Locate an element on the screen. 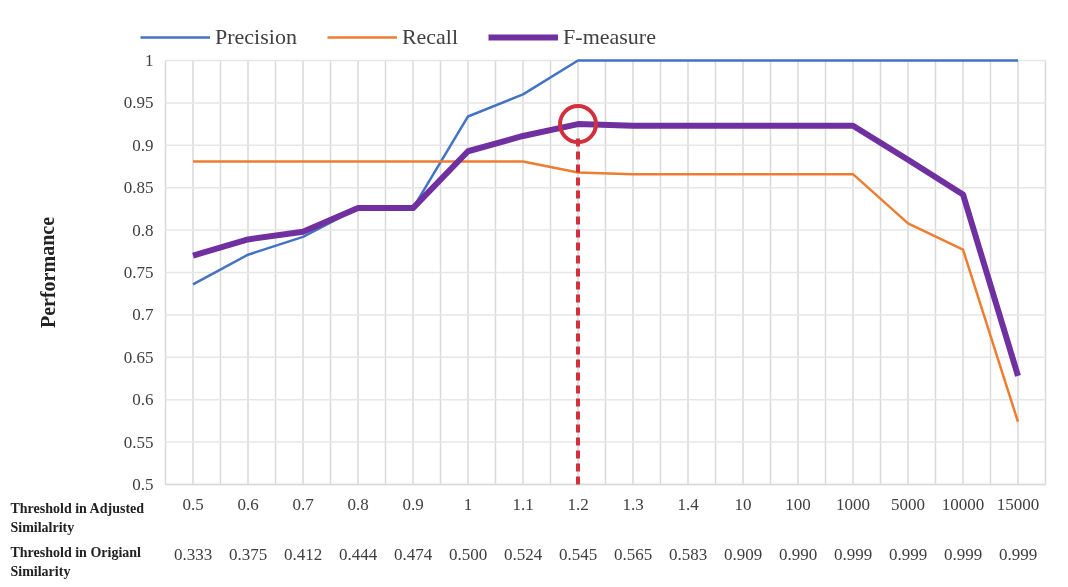 The height and width of the screenshot is (587, 1068). x-tick-label: 0.9 is located at coordinates (413, 504).